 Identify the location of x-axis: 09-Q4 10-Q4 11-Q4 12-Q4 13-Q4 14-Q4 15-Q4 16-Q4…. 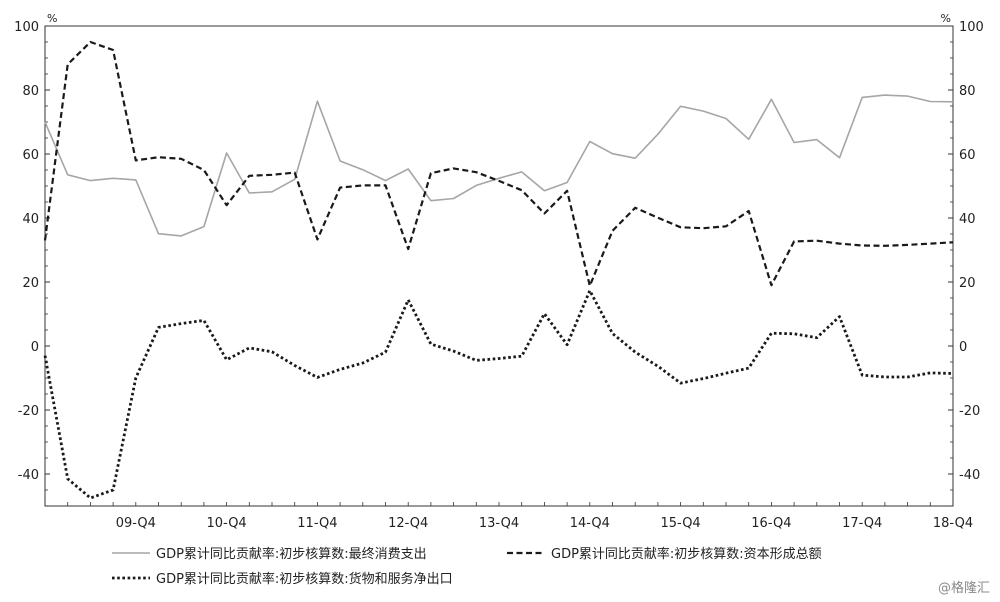
(508, 516).